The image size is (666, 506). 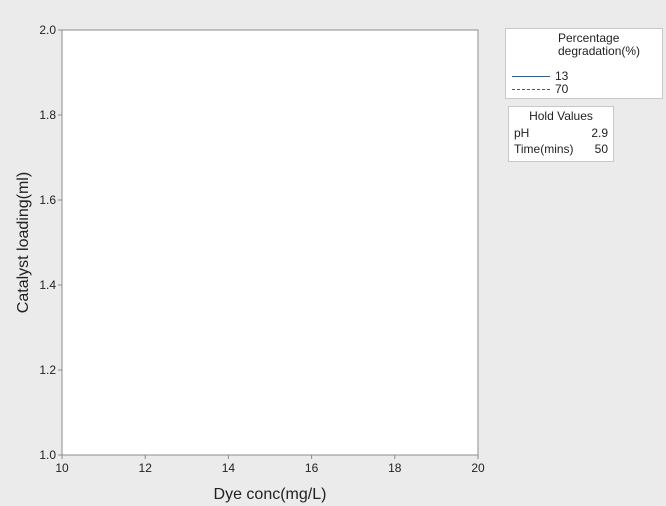 I want to click on x-tick-label: 12, so click(x=146, y=468).